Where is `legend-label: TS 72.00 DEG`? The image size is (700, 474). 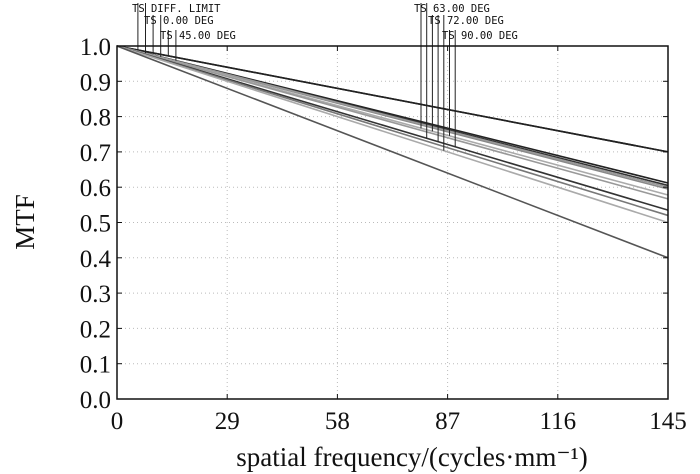 legend-label: TS 72.00 DEG is located at coordinates (466, 21).